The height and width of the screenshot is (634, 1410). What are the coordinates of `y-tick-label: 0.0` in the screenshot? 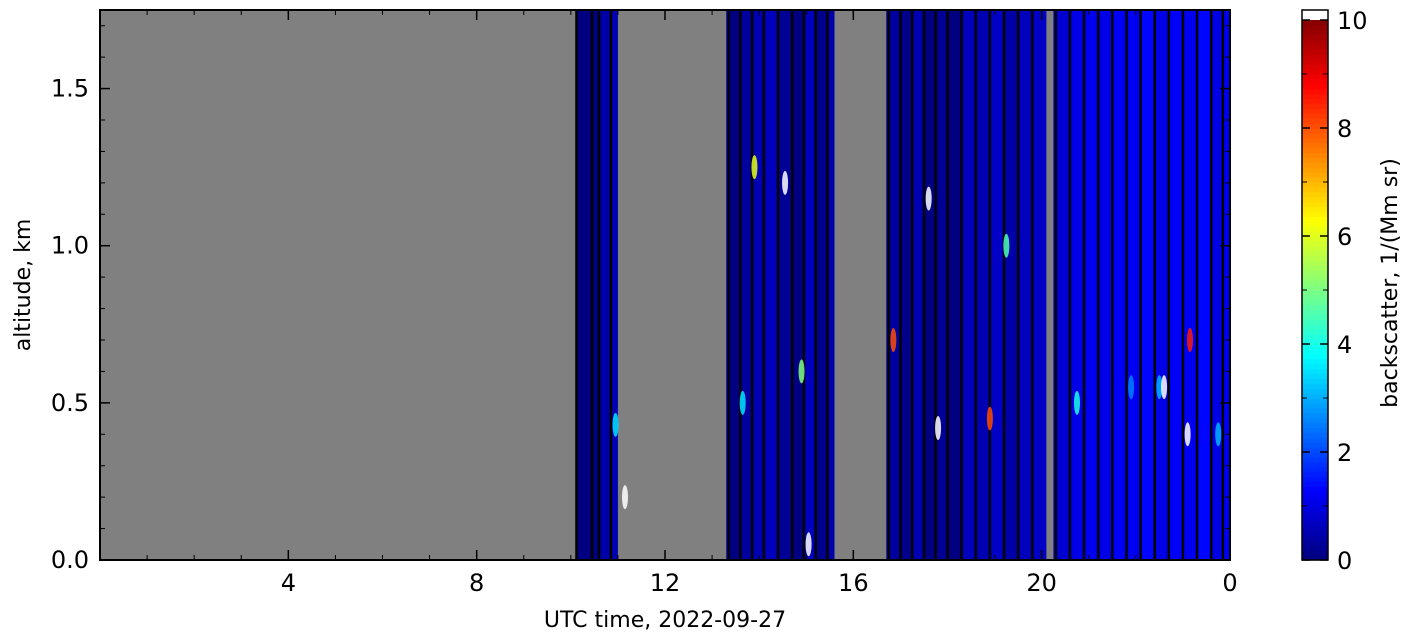 It's located at (70, 560).